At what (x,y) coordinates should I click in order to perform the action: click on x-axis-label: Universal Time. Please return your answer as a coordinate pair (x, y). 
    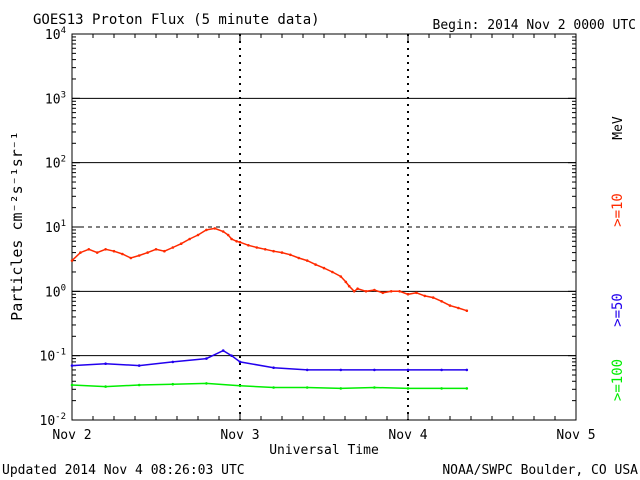
    Looking at the image, I should click on (324, 450).